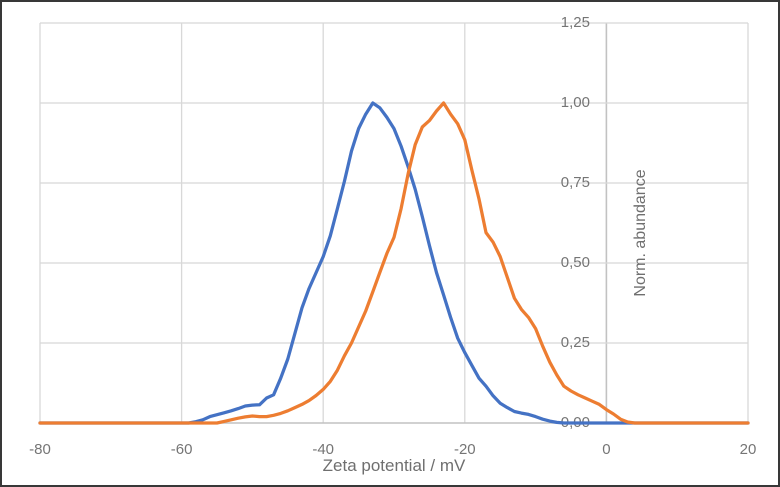 The height and width of the screenshot is (487, 780). Describe the element at coordinates (748, 449) in the screenshot. I see `x-tick-label: 20` at that location.